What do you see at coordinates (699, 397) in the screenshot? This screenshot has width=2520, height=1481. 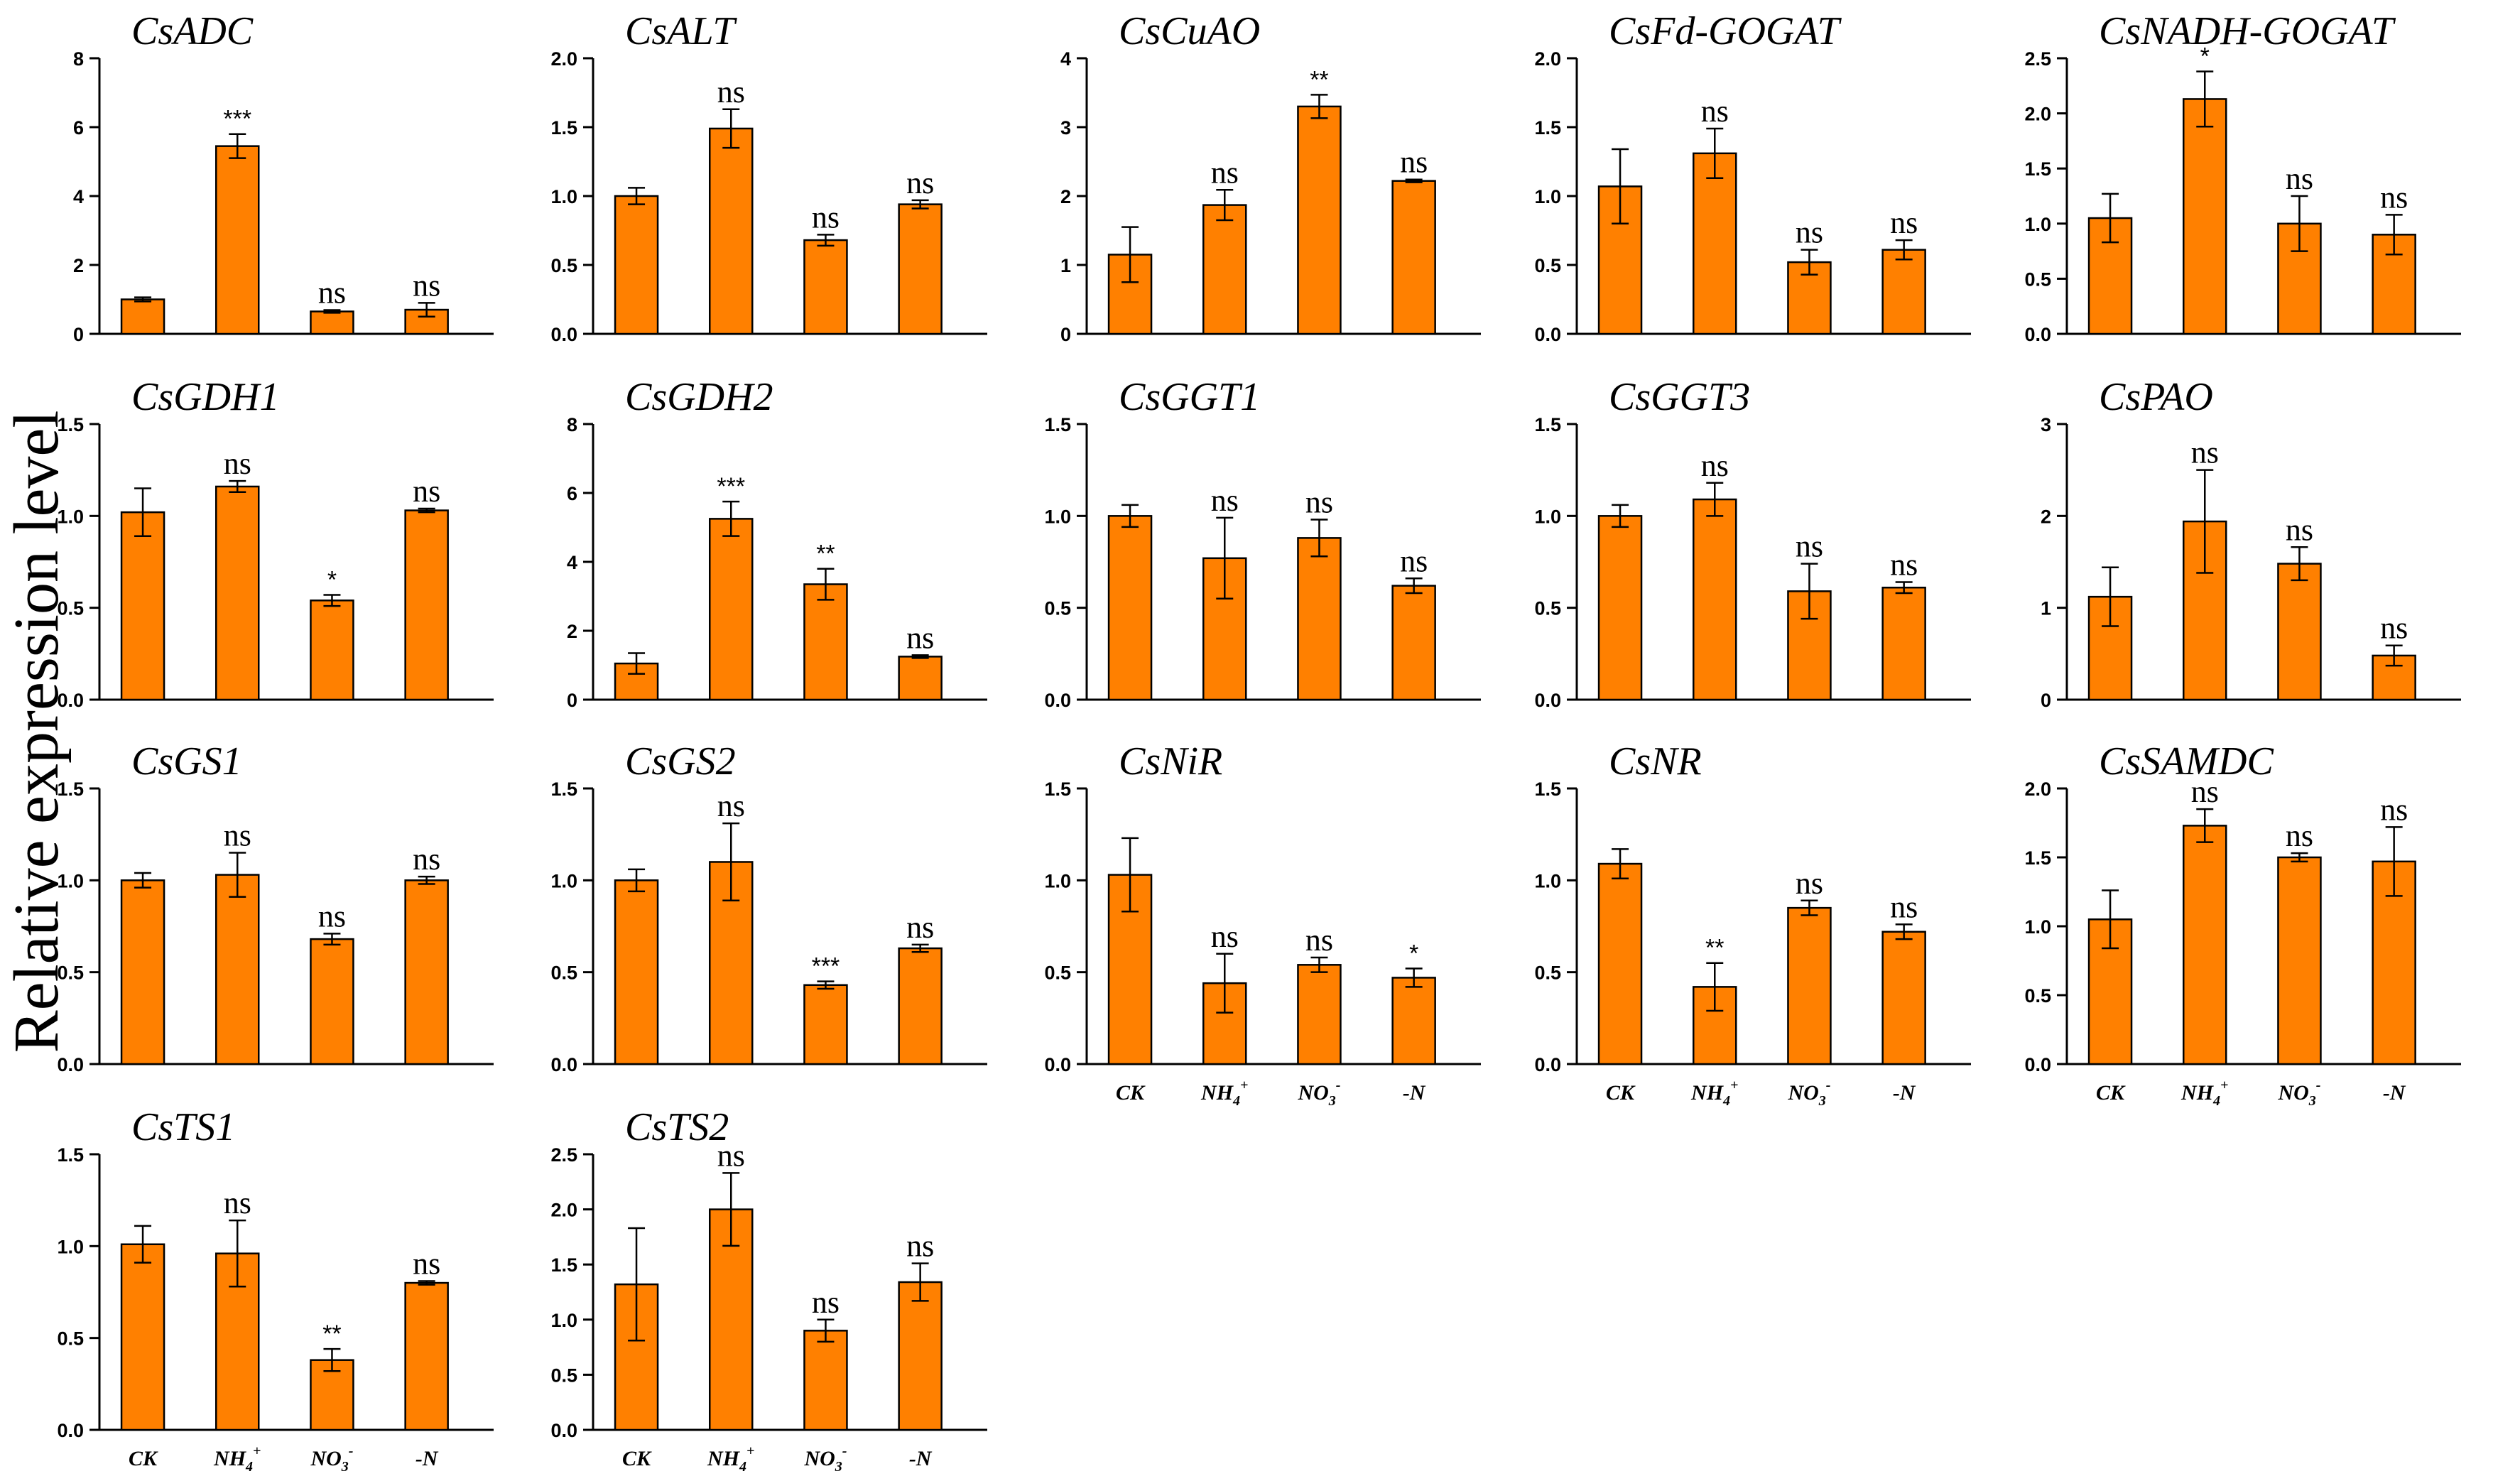 I see `chart-title: CsGDH2` at bounding box center [699, 397].